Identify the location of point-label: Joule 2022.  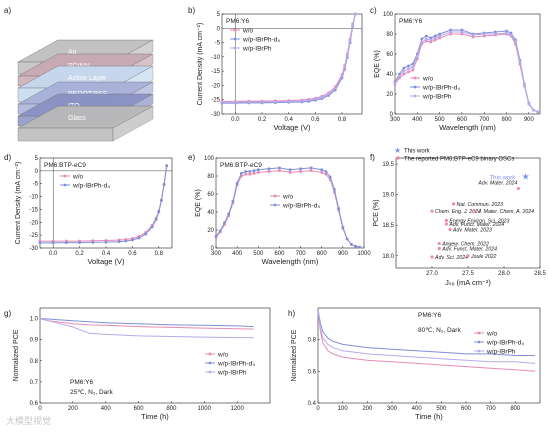
(483, 257).